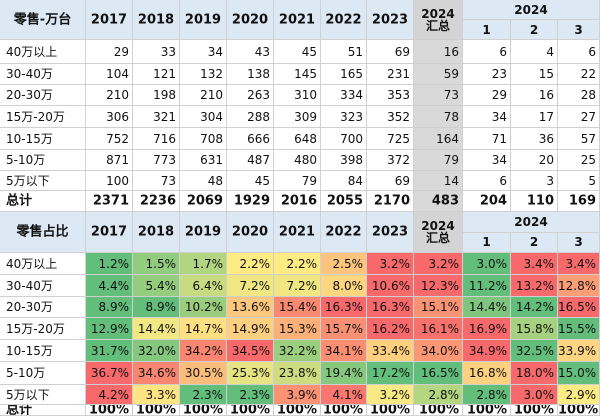  I want to click on data-cell: 132, so click(203, 74).